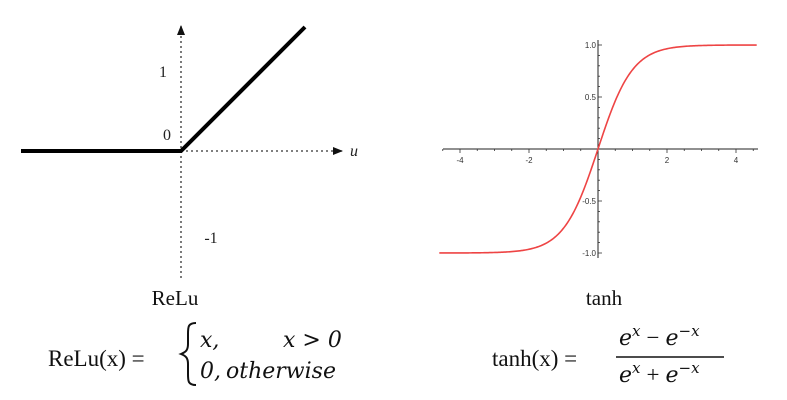  Describe the element at coordinates (281, 371) in the screenshot. I see `relu-formula-case2-condition: otherwise` at that location.